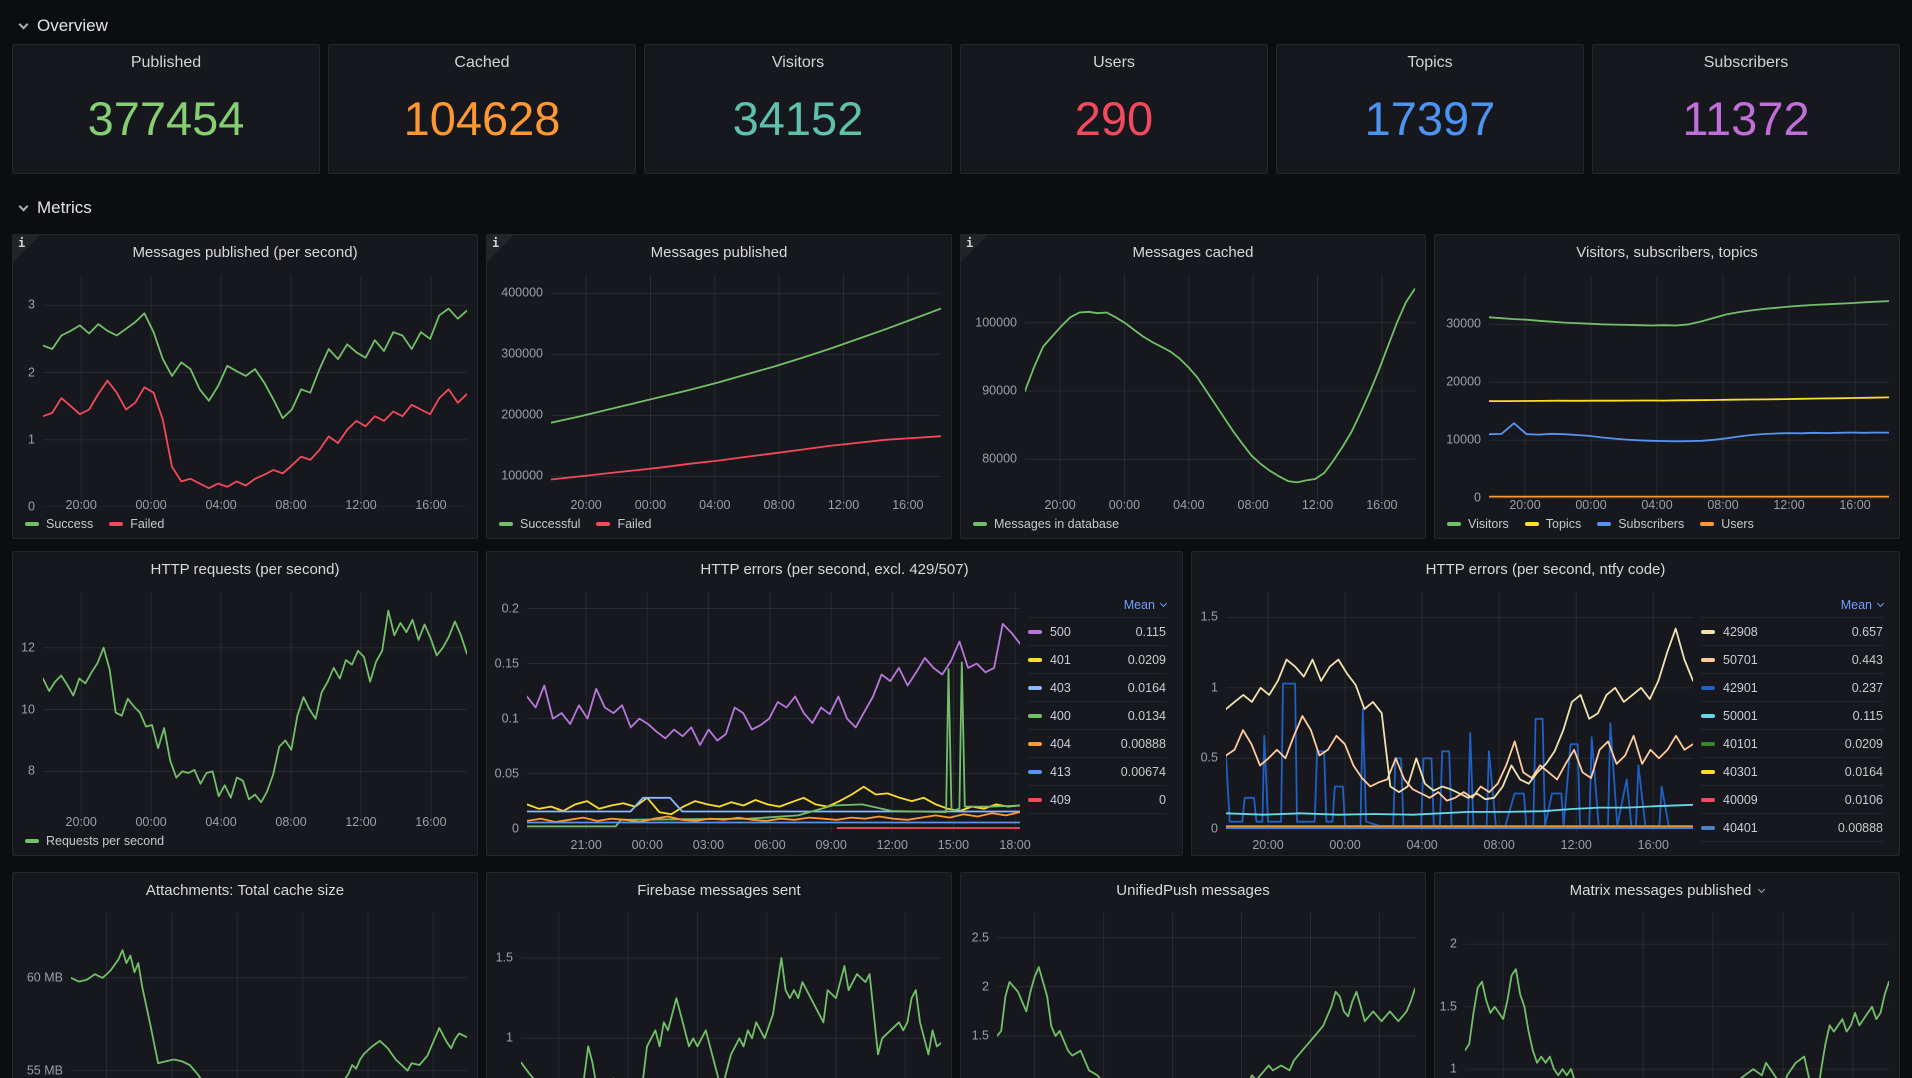  Describe the element at coordinates (1060, 631) in the screenshot. I see `legend-label: 500` at that location.